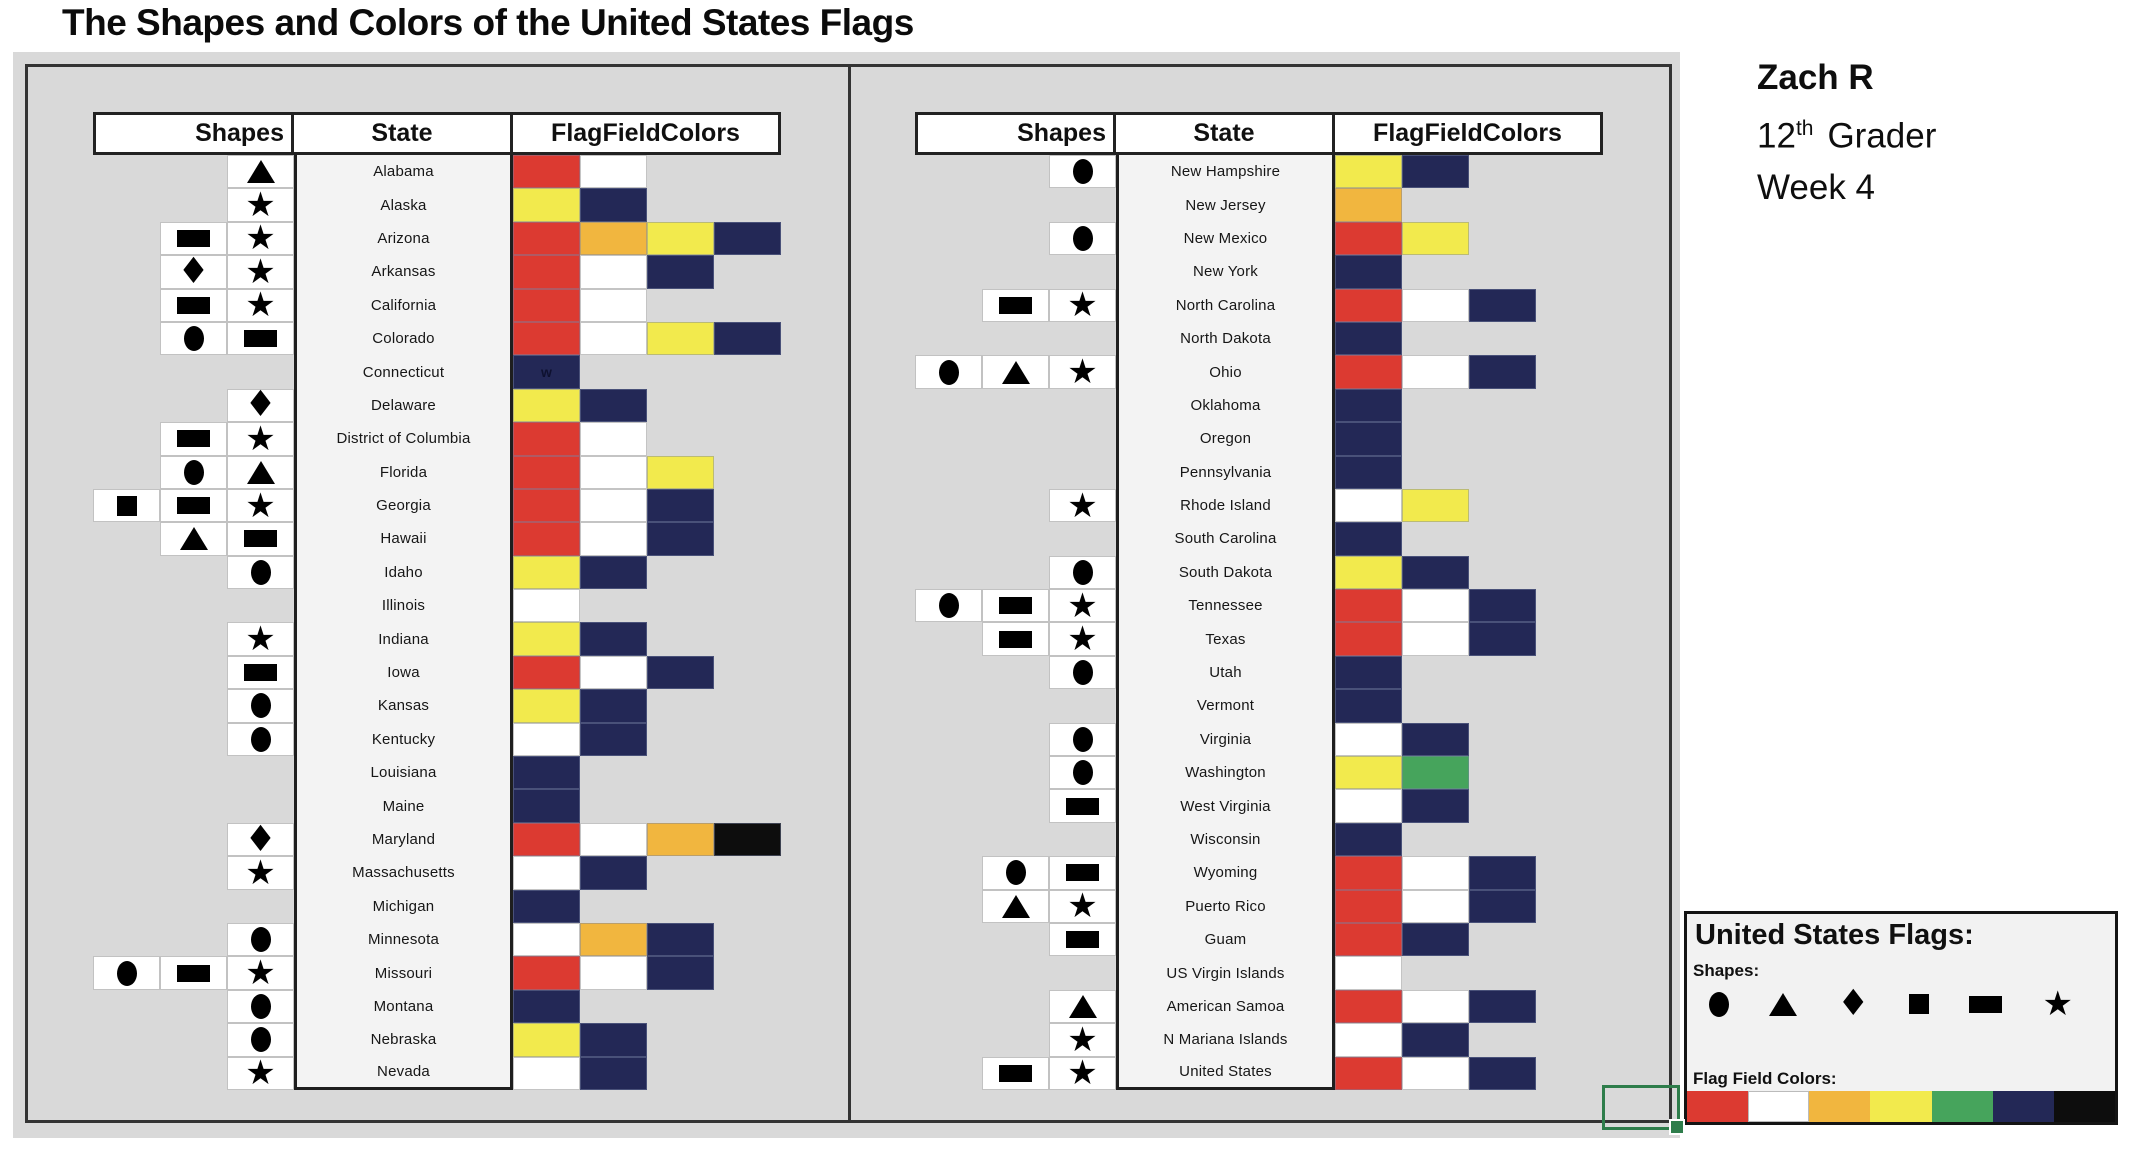 This screenshot has width=2148, height=1164. Describe the element at coordinates (260, 839) in the screenshot. I see `diamond-icon: ♦` at that location.